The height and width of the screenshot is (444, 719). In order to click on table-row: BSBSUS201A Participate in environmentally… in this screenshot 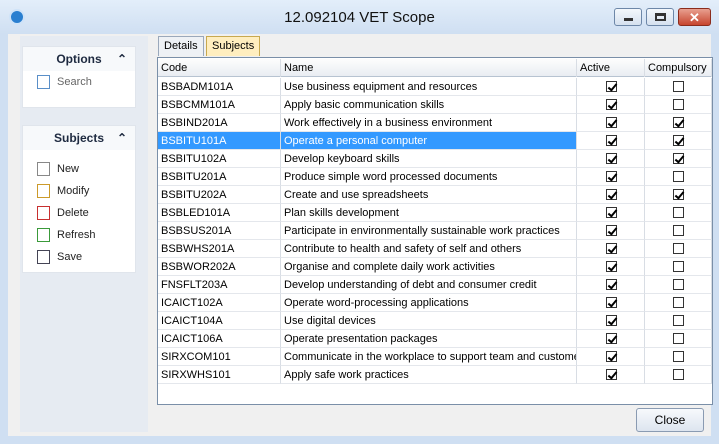, I will do `click(435, 231)`.